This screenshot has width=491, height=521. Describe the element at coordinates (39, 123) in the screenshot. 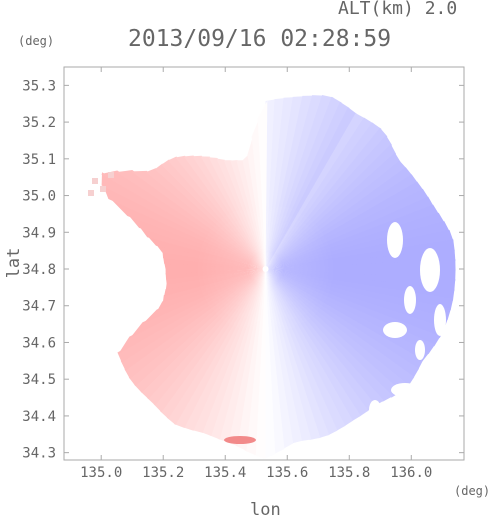

I see `y-tick-label: 35.2` at that location.